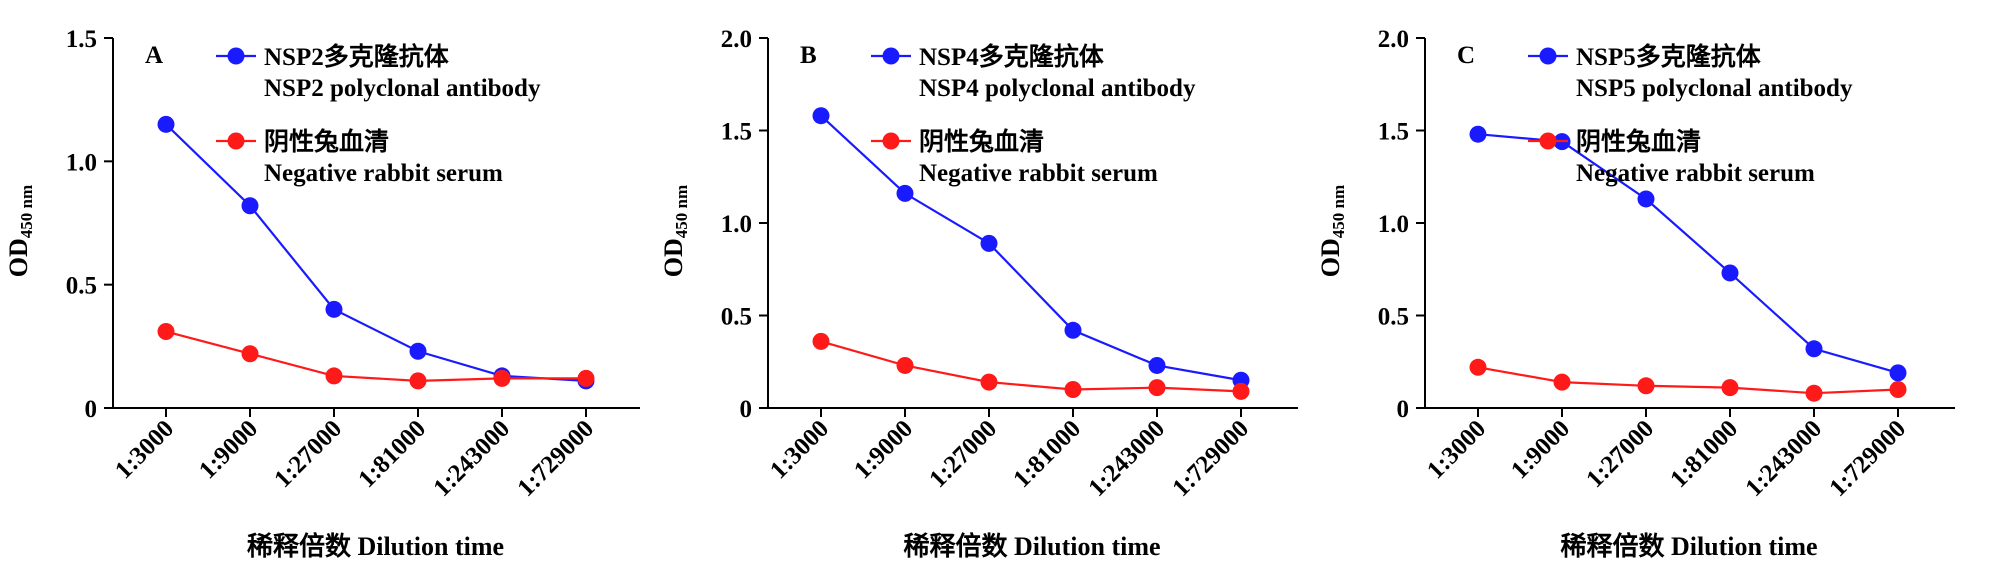  I want to click on legend-label: NSP2多克隆抗体, so click(357, 56).